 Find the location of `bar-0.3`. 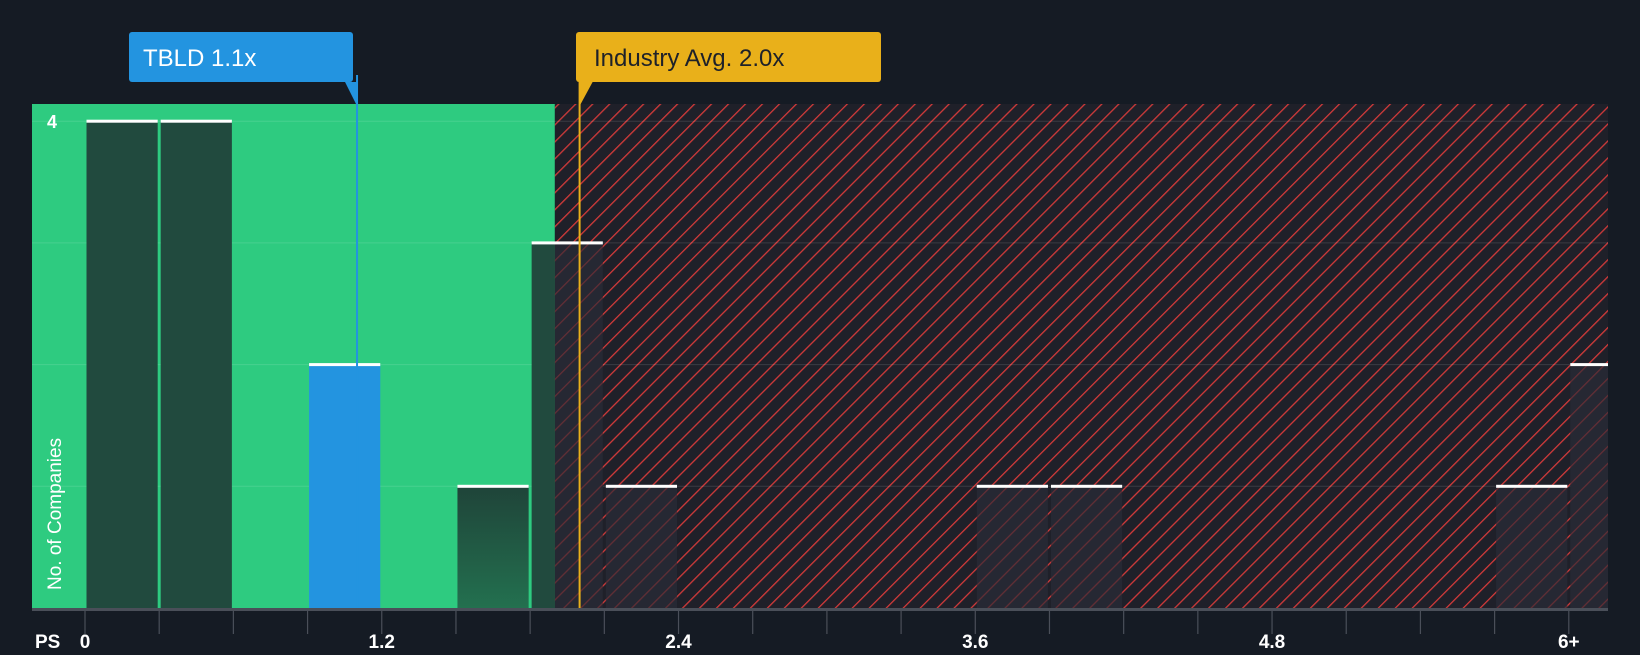

bar-0.3 is located at coordinates (196, 364).